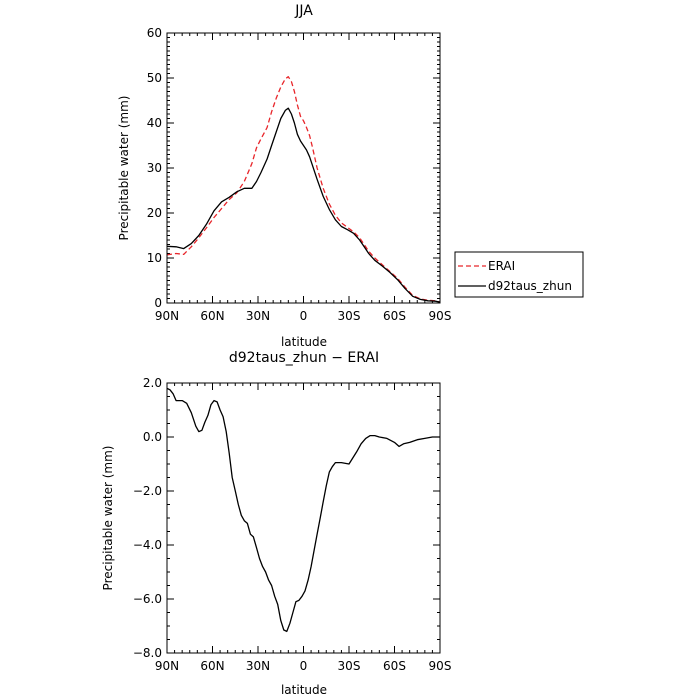 Image resolution: width=700 pixels, height=700 pixels. I want to click on y-tick-label: 20, so click(154, 213).